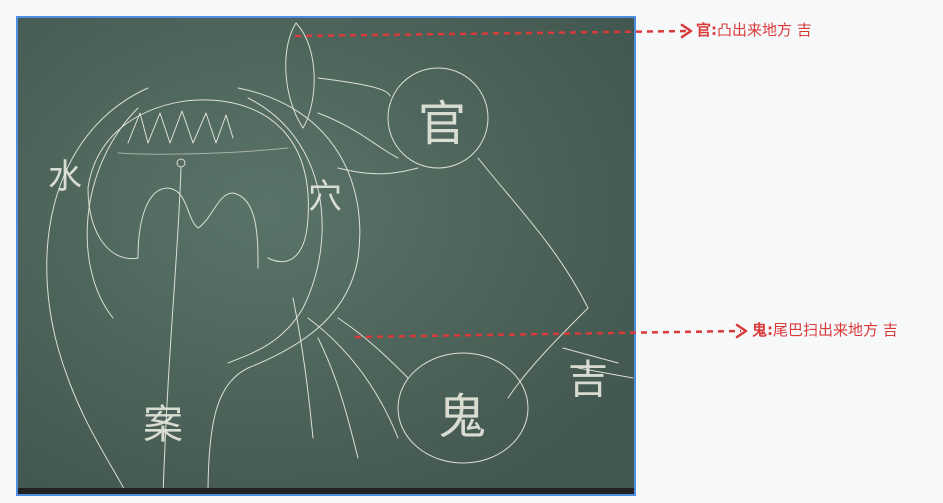 The width and height of the screenshot is (943, 503). I want to click on gui-annotation: 鬼:尾巴扫出来地方 吉, so click(825, 329).